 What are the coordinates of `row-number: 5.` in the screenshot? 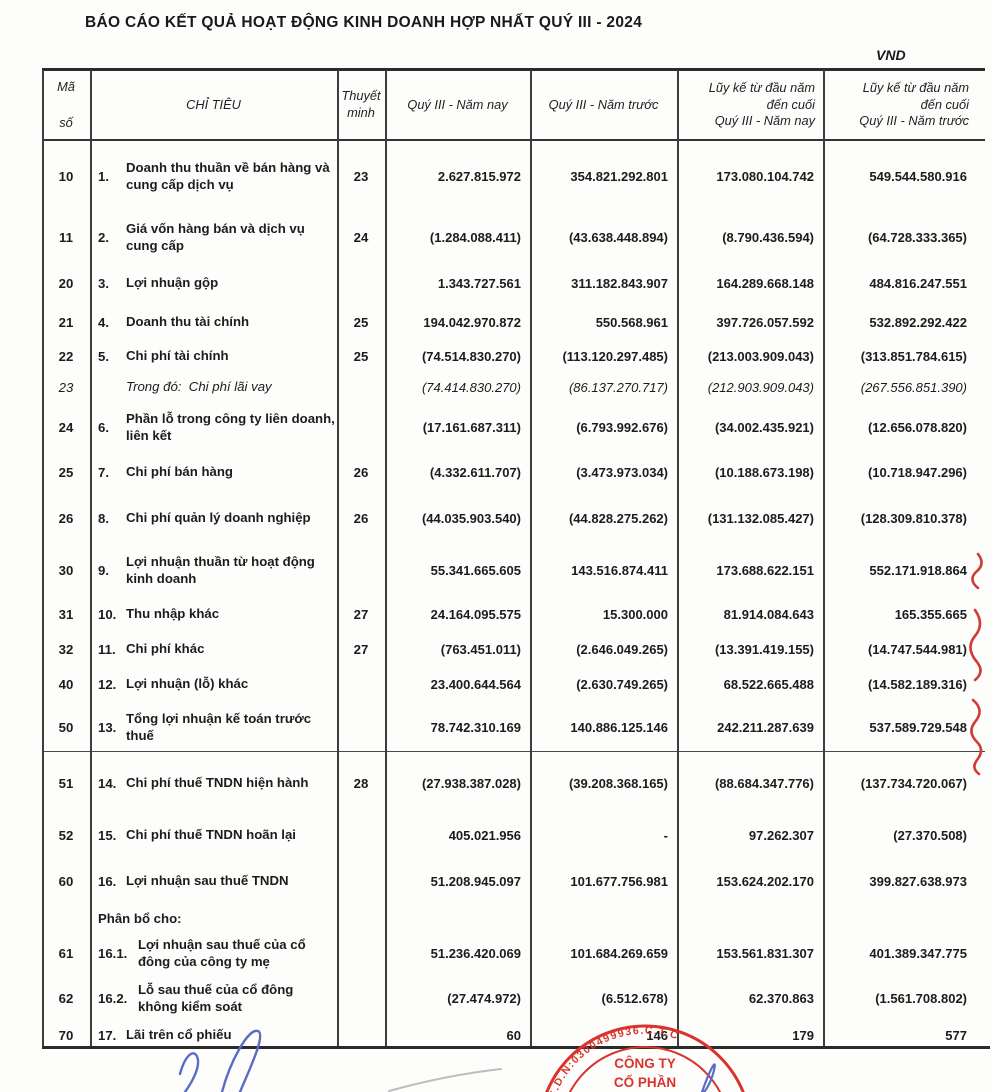 It's located at (103, 356).